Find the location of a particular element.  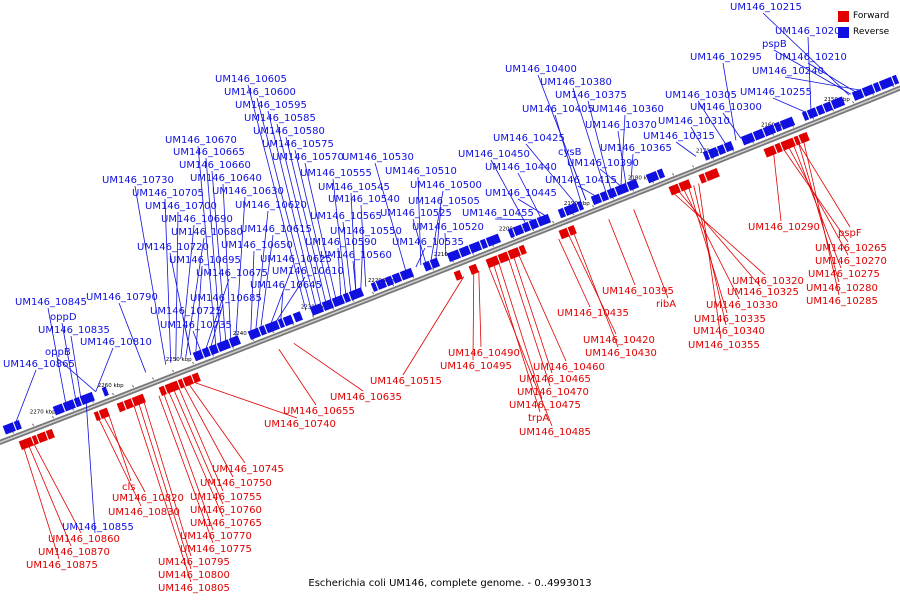

forward-gene-label: UM146_10475 is located at coordinates (545, 405).